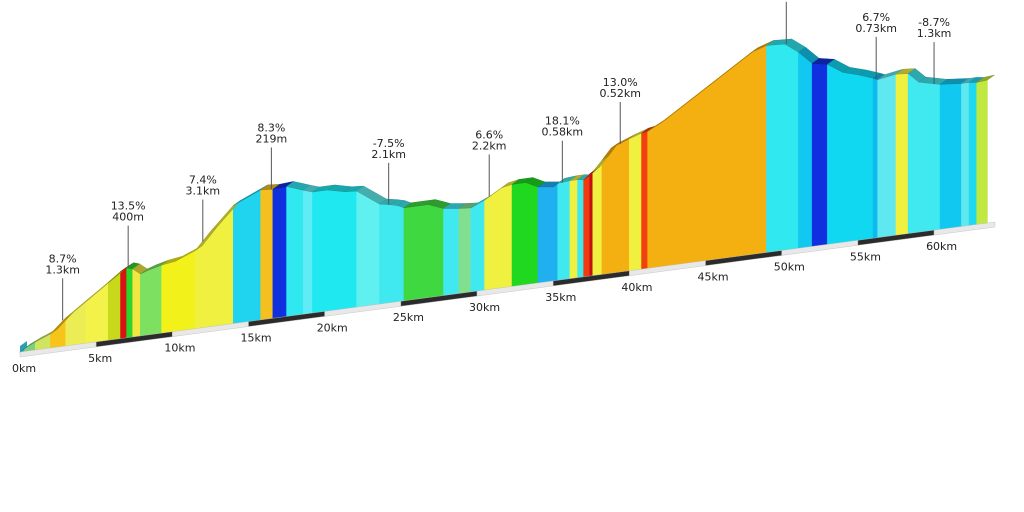  Describe the element at coordinates (985, 78) in the screenshot. I see `profile-ridge-face` at that location.